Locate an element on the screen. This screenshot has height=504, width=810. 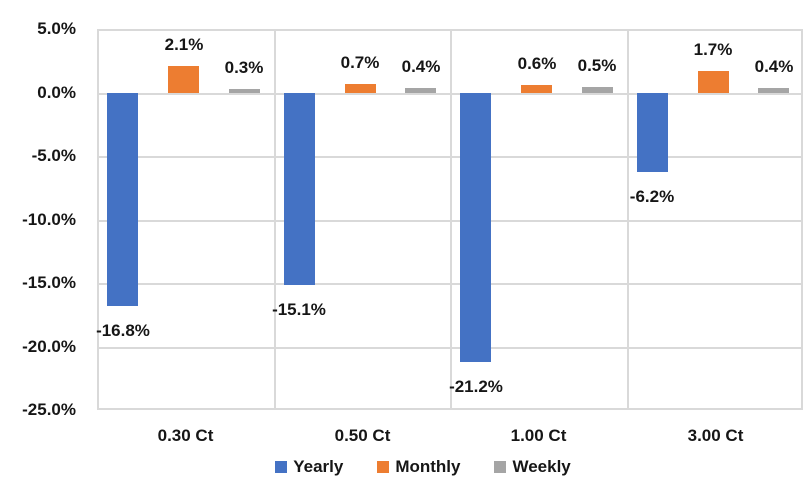
x-axis-label-3-00-ct: 3.00 Ct is located at coordinates (715, 435).